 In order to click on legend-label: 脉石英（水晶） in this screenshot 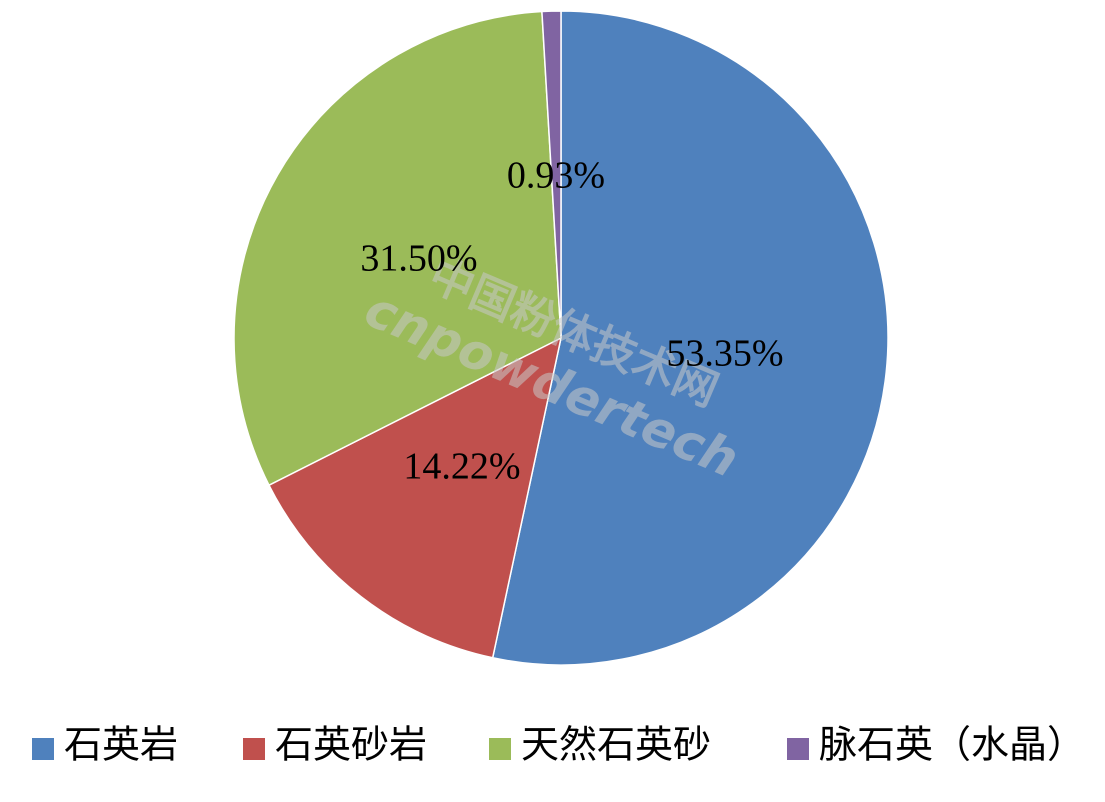, I will do `click(952, 746)`.